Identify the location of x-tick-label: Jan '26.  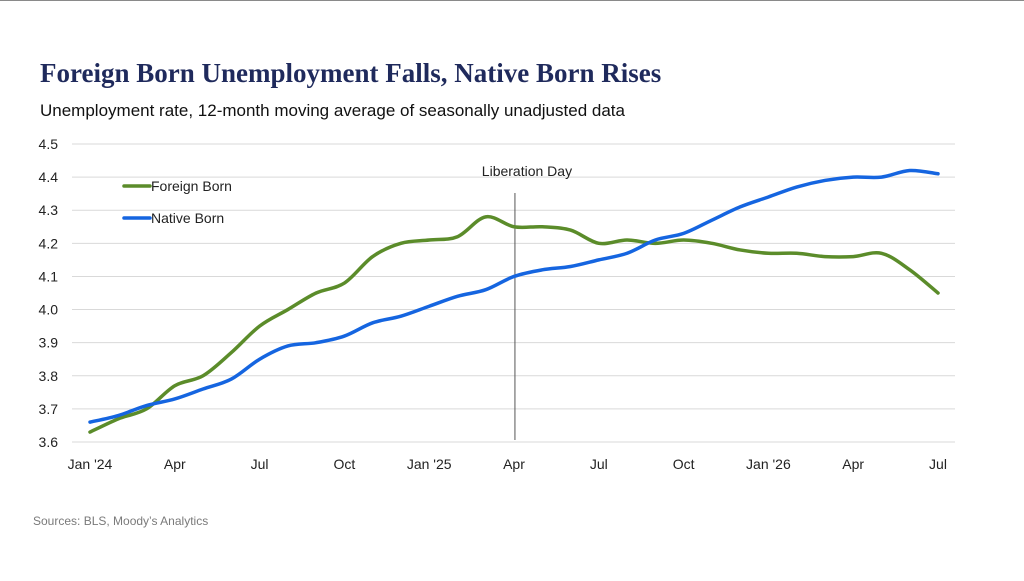
(768, 464).